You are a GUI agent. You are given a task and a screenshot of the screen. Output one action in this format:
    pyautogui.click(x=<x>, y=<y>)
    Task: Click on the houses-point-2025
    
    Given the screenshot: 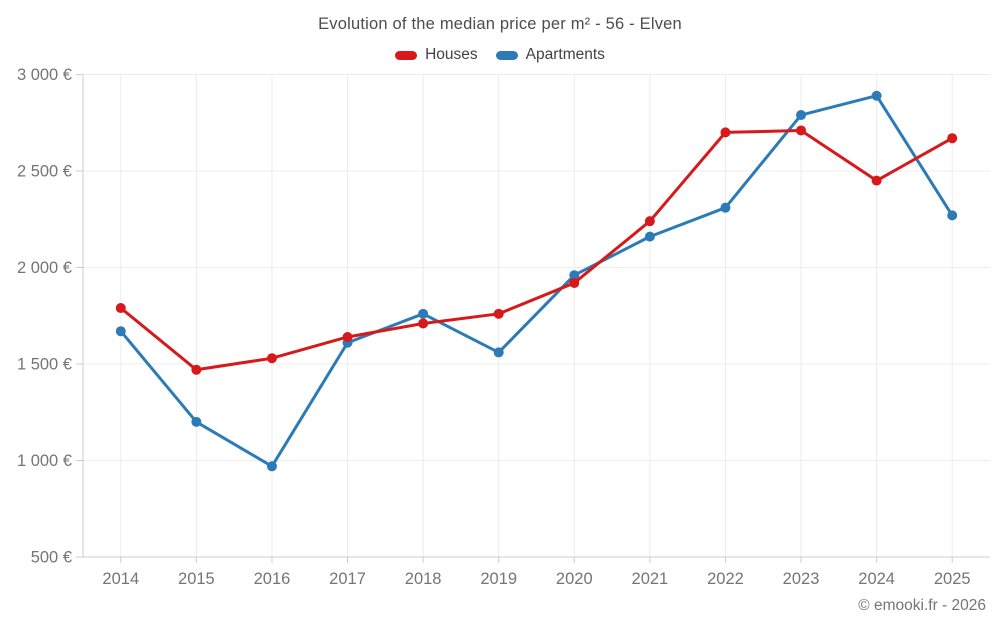 What is the action you would take?
    pyautogui.click(x=952, y=138)
    